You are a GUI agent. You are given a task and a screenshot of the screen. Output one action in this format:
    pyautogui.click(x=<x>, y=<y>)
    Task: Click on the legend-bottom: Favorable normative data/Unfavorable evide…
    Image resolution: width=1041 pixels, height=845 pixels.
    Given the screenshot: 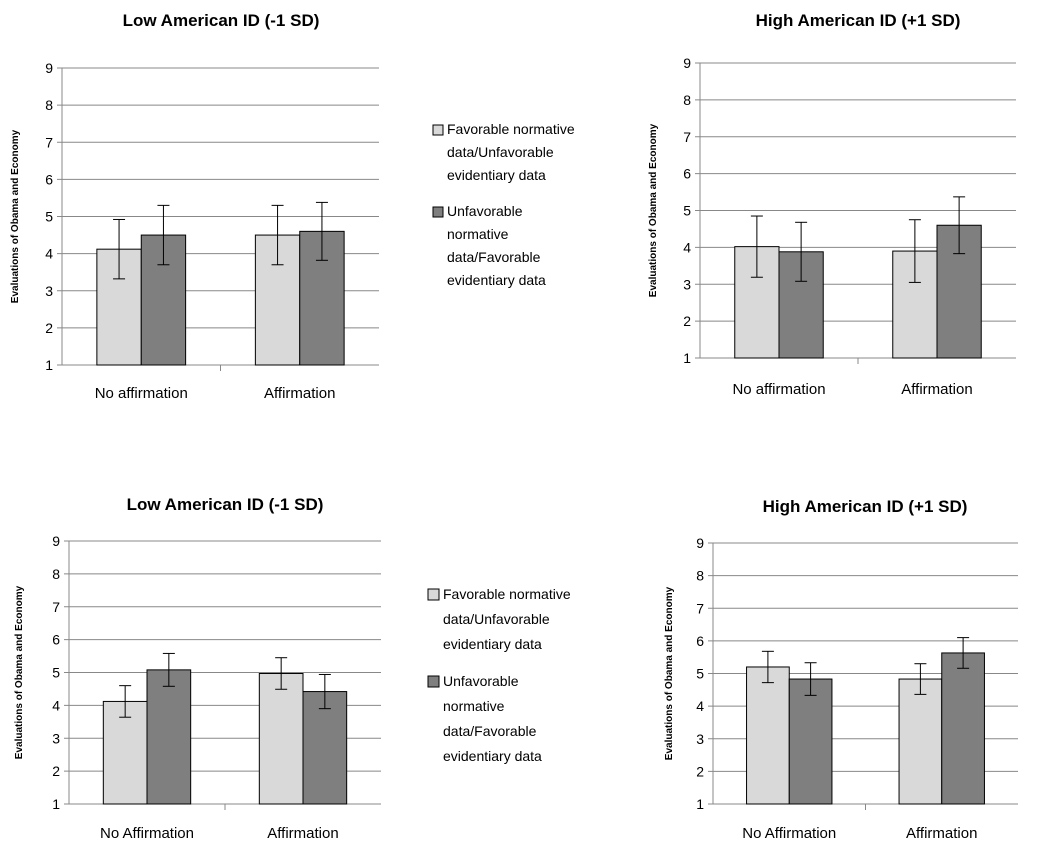 What is the action you would take?
    pyautogui.click(x=499, y=675)
    